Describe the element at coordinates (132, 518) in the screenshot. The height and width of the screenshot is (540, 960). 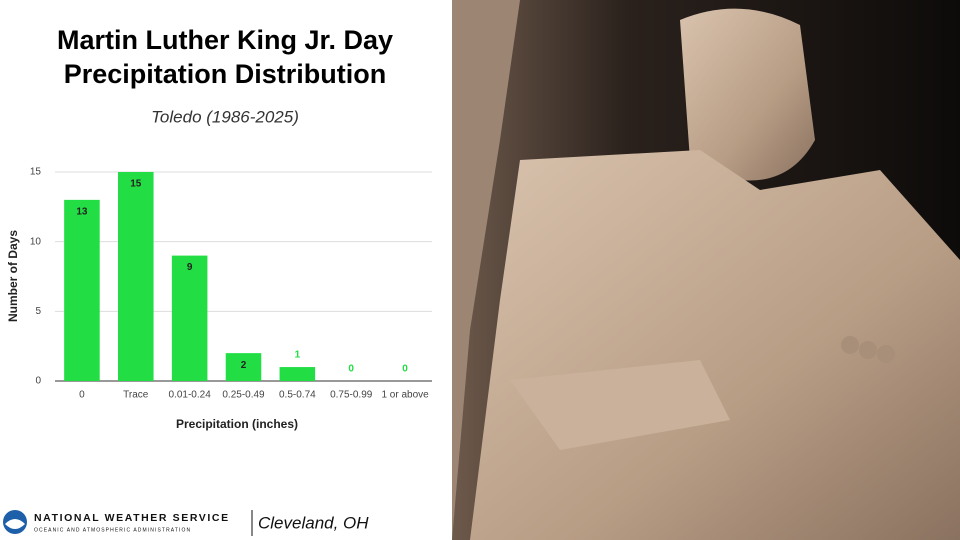
I see `agency: NATIONAL WEATHER SERVICE` at that location.